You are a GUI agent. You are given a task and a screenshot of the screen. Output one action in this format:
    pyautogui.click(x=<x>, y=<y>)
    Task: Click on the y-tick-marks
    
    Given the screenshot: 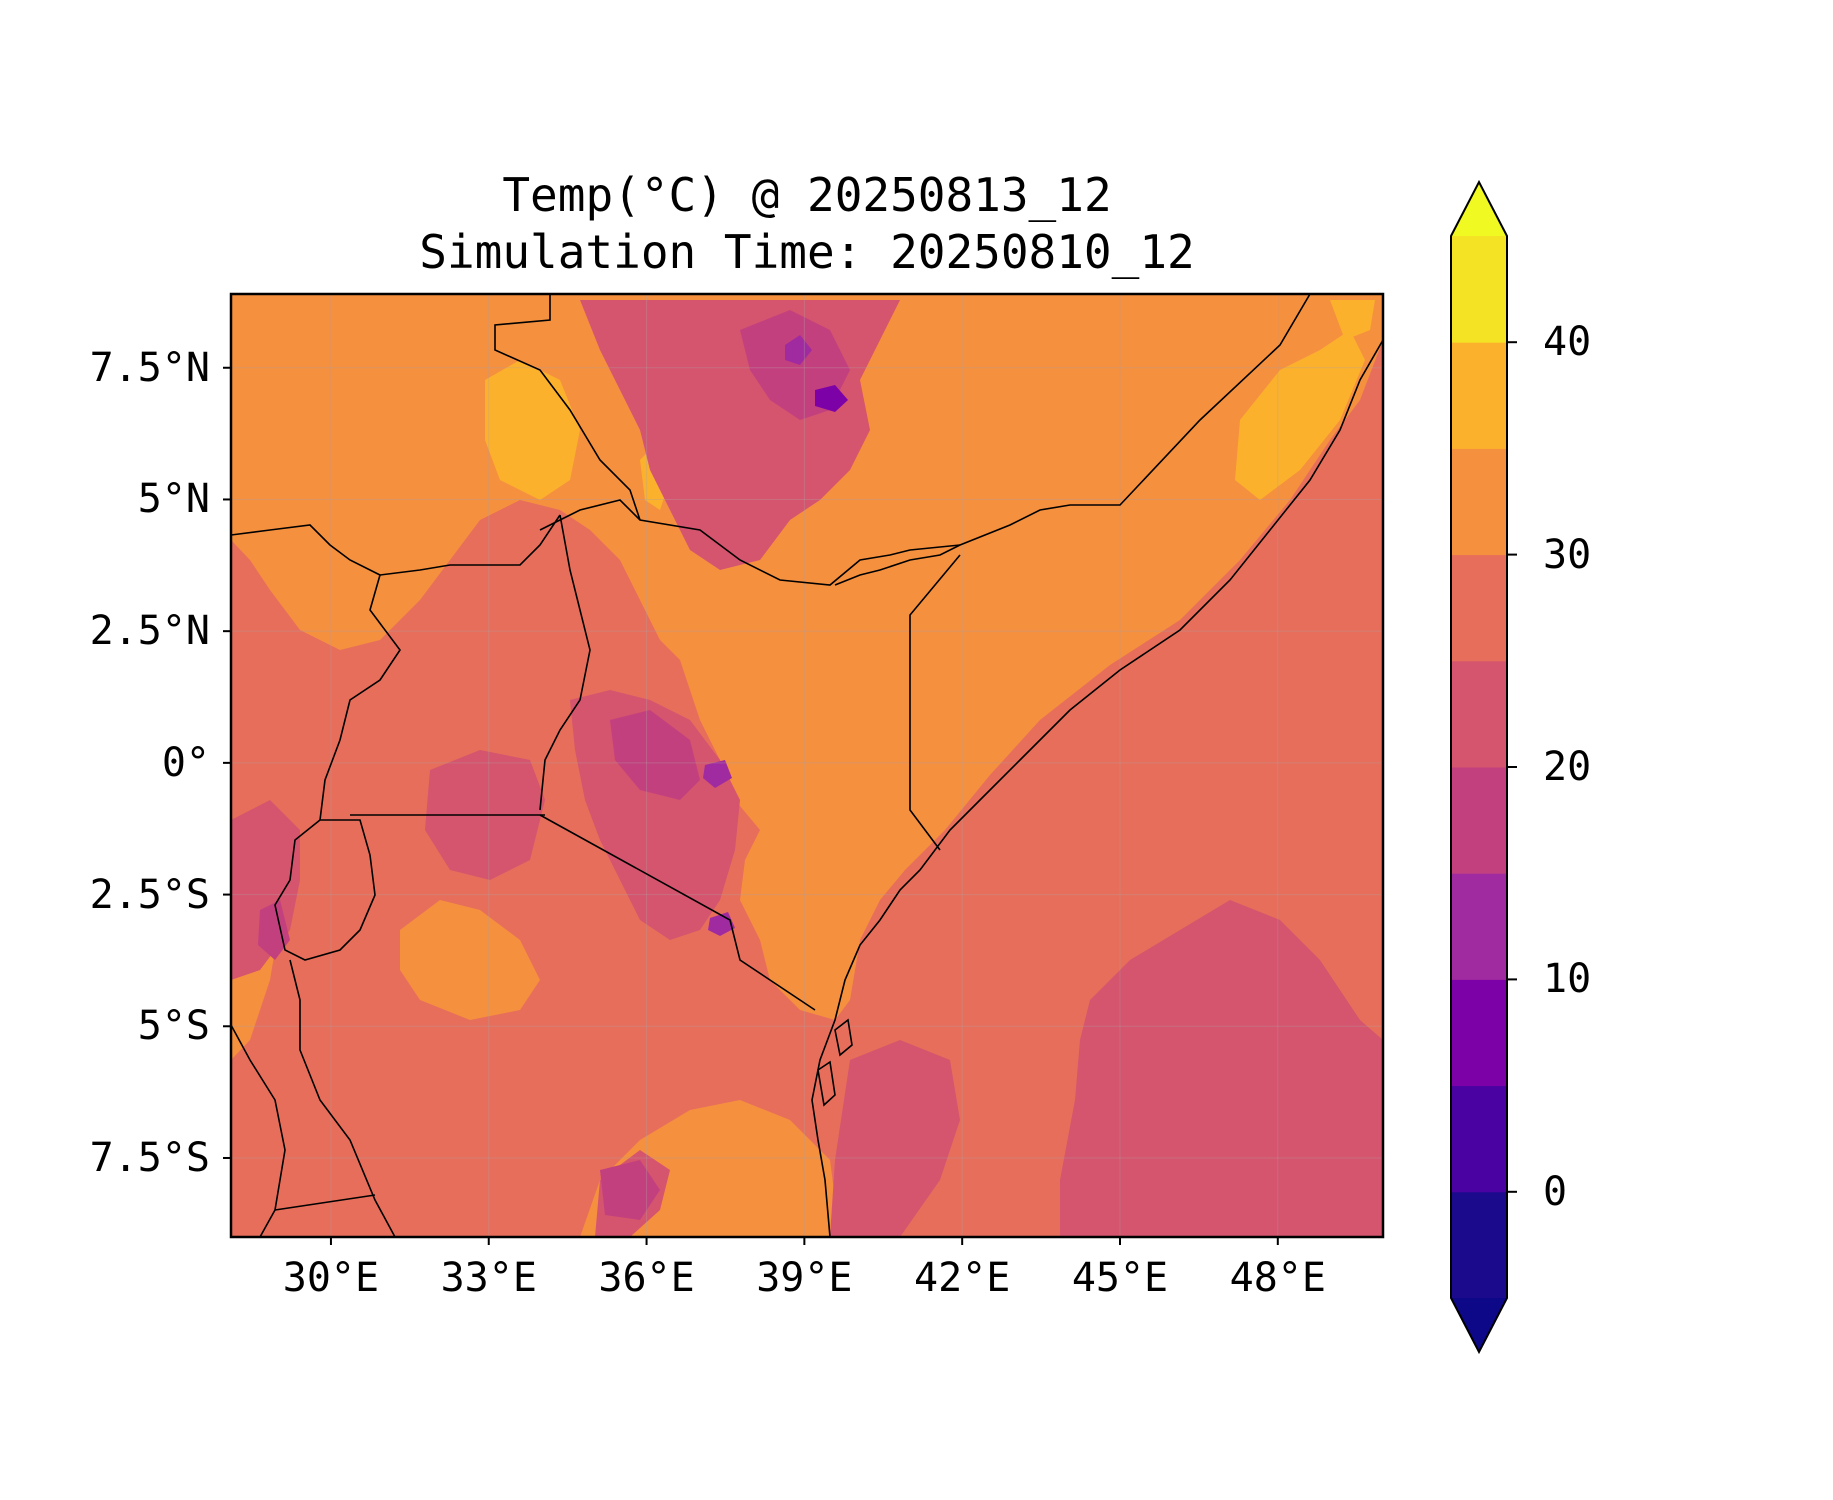 What is the action you would take?
    pyautogui.click(x=227, y=762)
    